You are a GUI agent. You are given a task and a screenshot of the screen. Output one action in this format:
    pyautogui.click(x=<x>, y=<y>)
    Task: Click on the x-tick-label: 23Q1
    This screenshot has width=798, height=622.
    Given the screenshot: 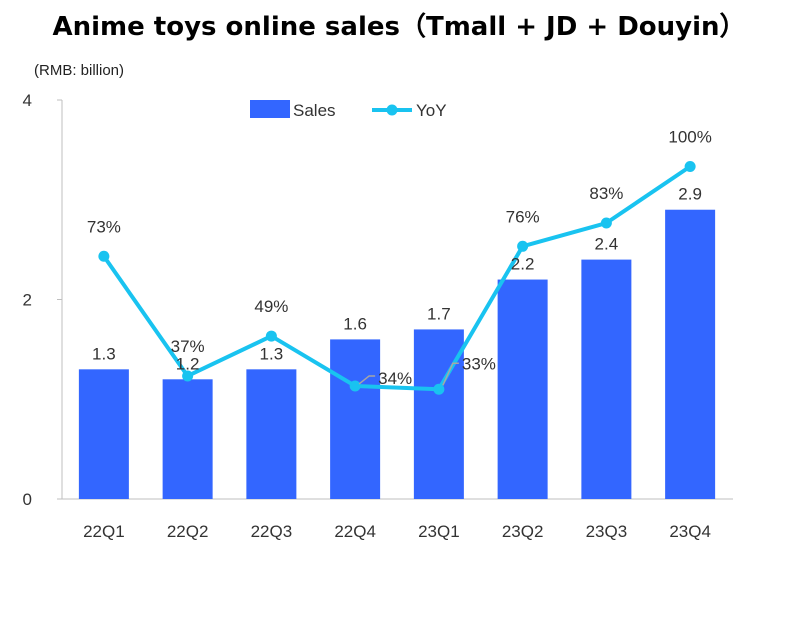 What is the action you would take?
    pyautogui.click(x=439, y=531)
    